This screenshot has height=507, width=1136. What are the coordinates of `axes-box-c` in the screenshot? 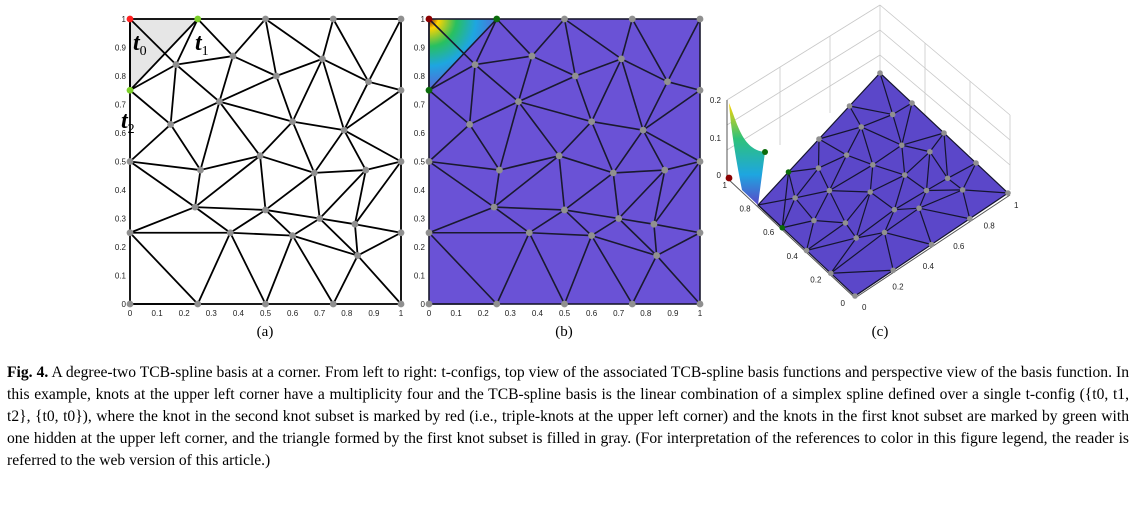 It's located at (868, 97).